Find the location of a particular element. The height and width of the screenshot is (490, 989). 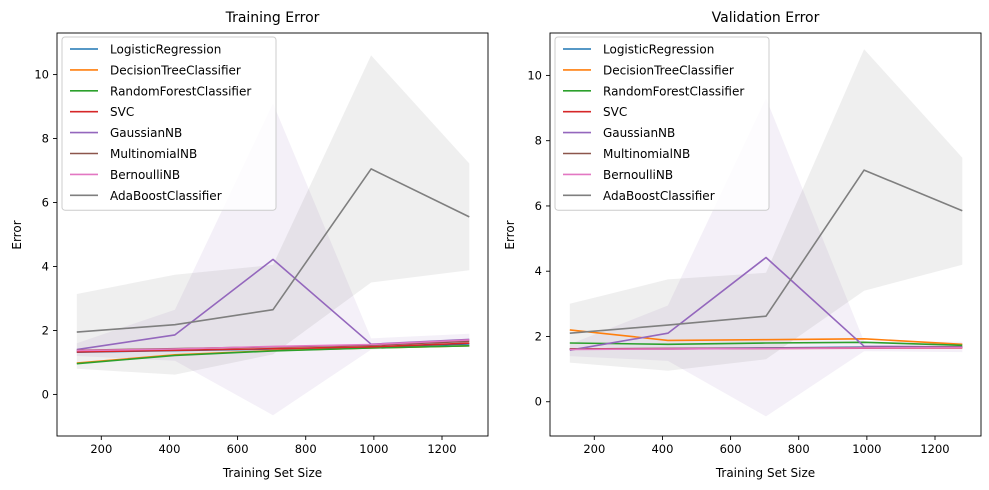

series-line-gaussiannb is located at coordinates (766, 303).